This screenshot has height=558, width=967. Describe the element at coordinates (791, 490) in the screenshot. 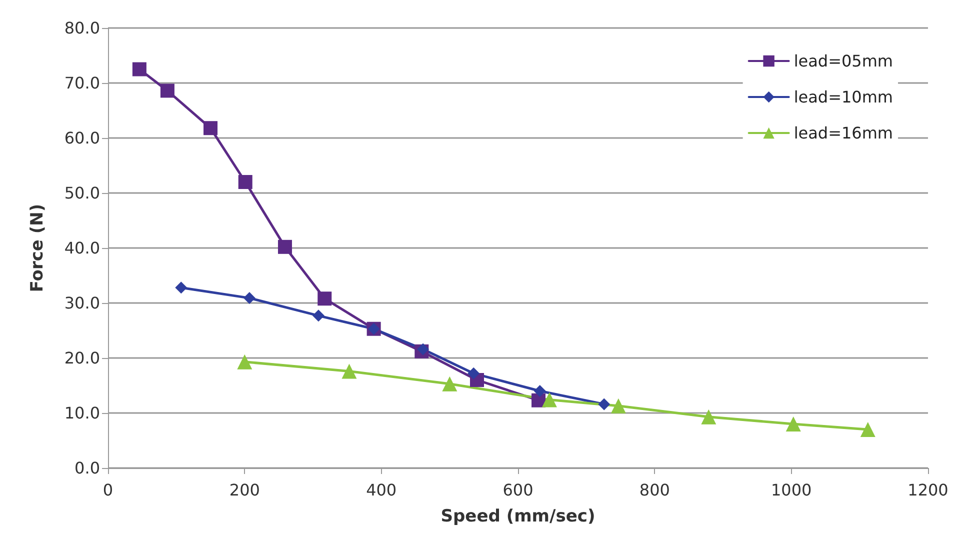

I see `x-tick-label: 1000` at that location.